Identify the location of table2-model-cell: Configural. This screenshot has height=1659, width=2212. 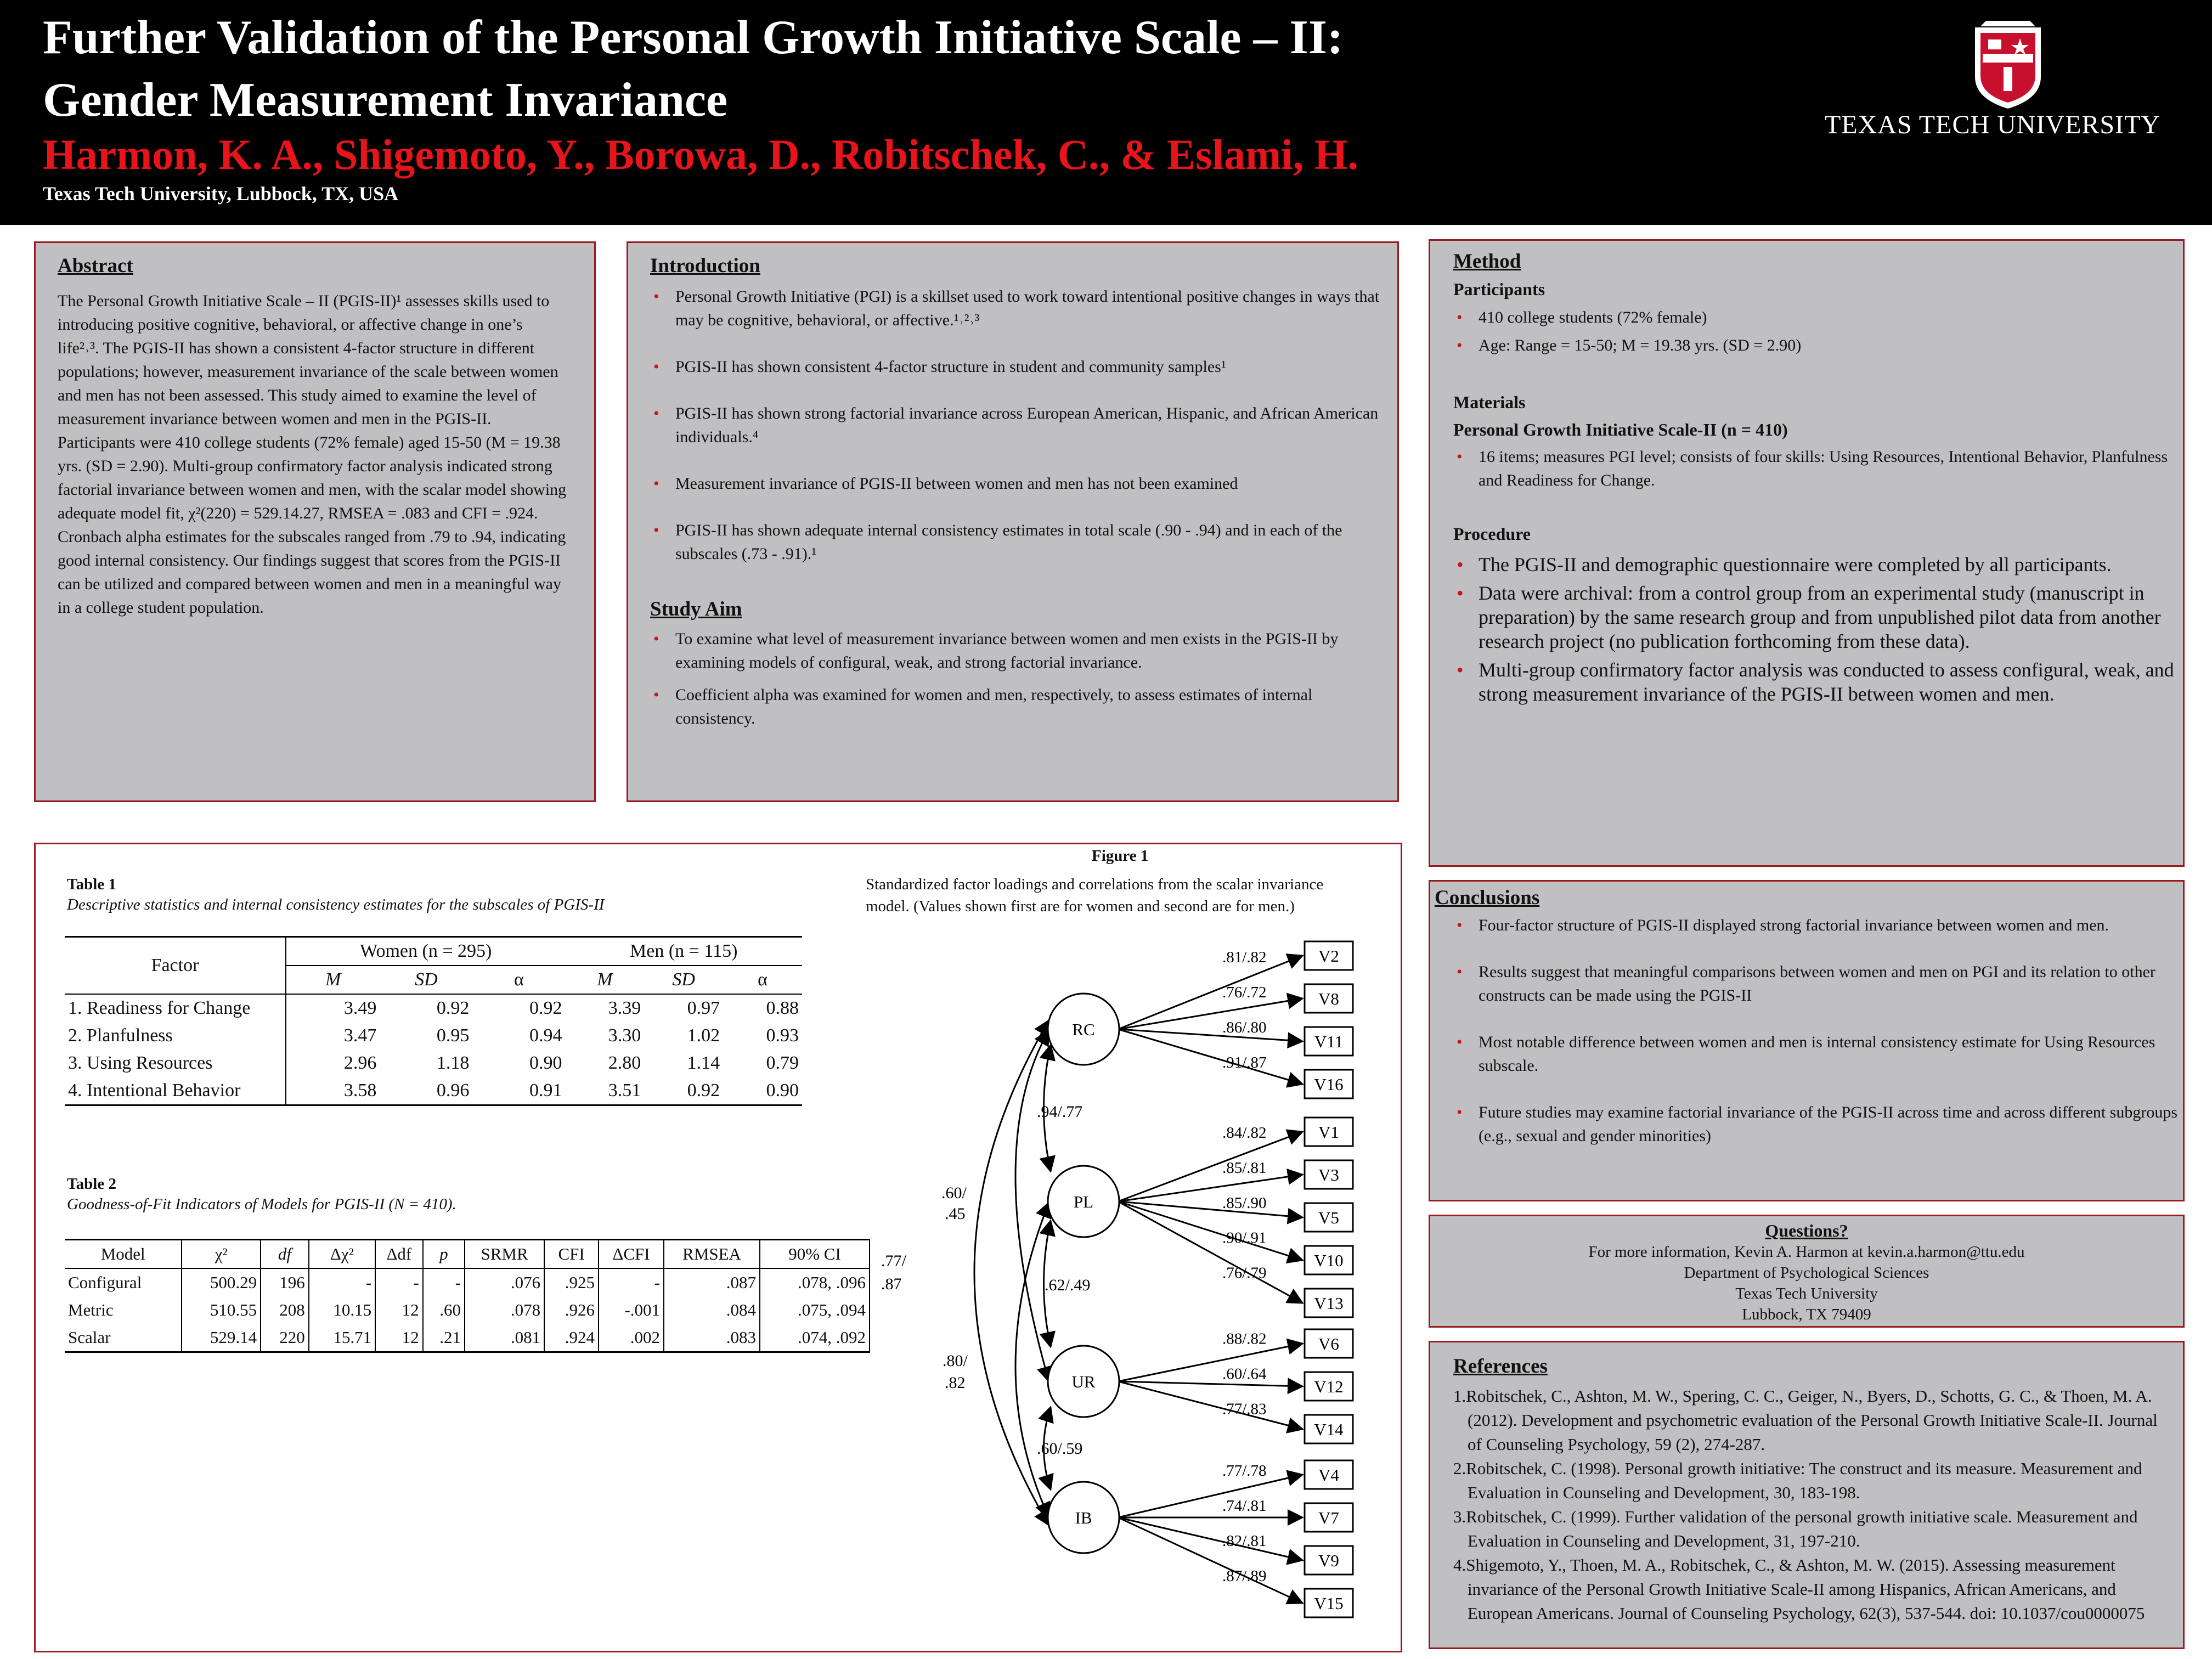
(124, 1282).